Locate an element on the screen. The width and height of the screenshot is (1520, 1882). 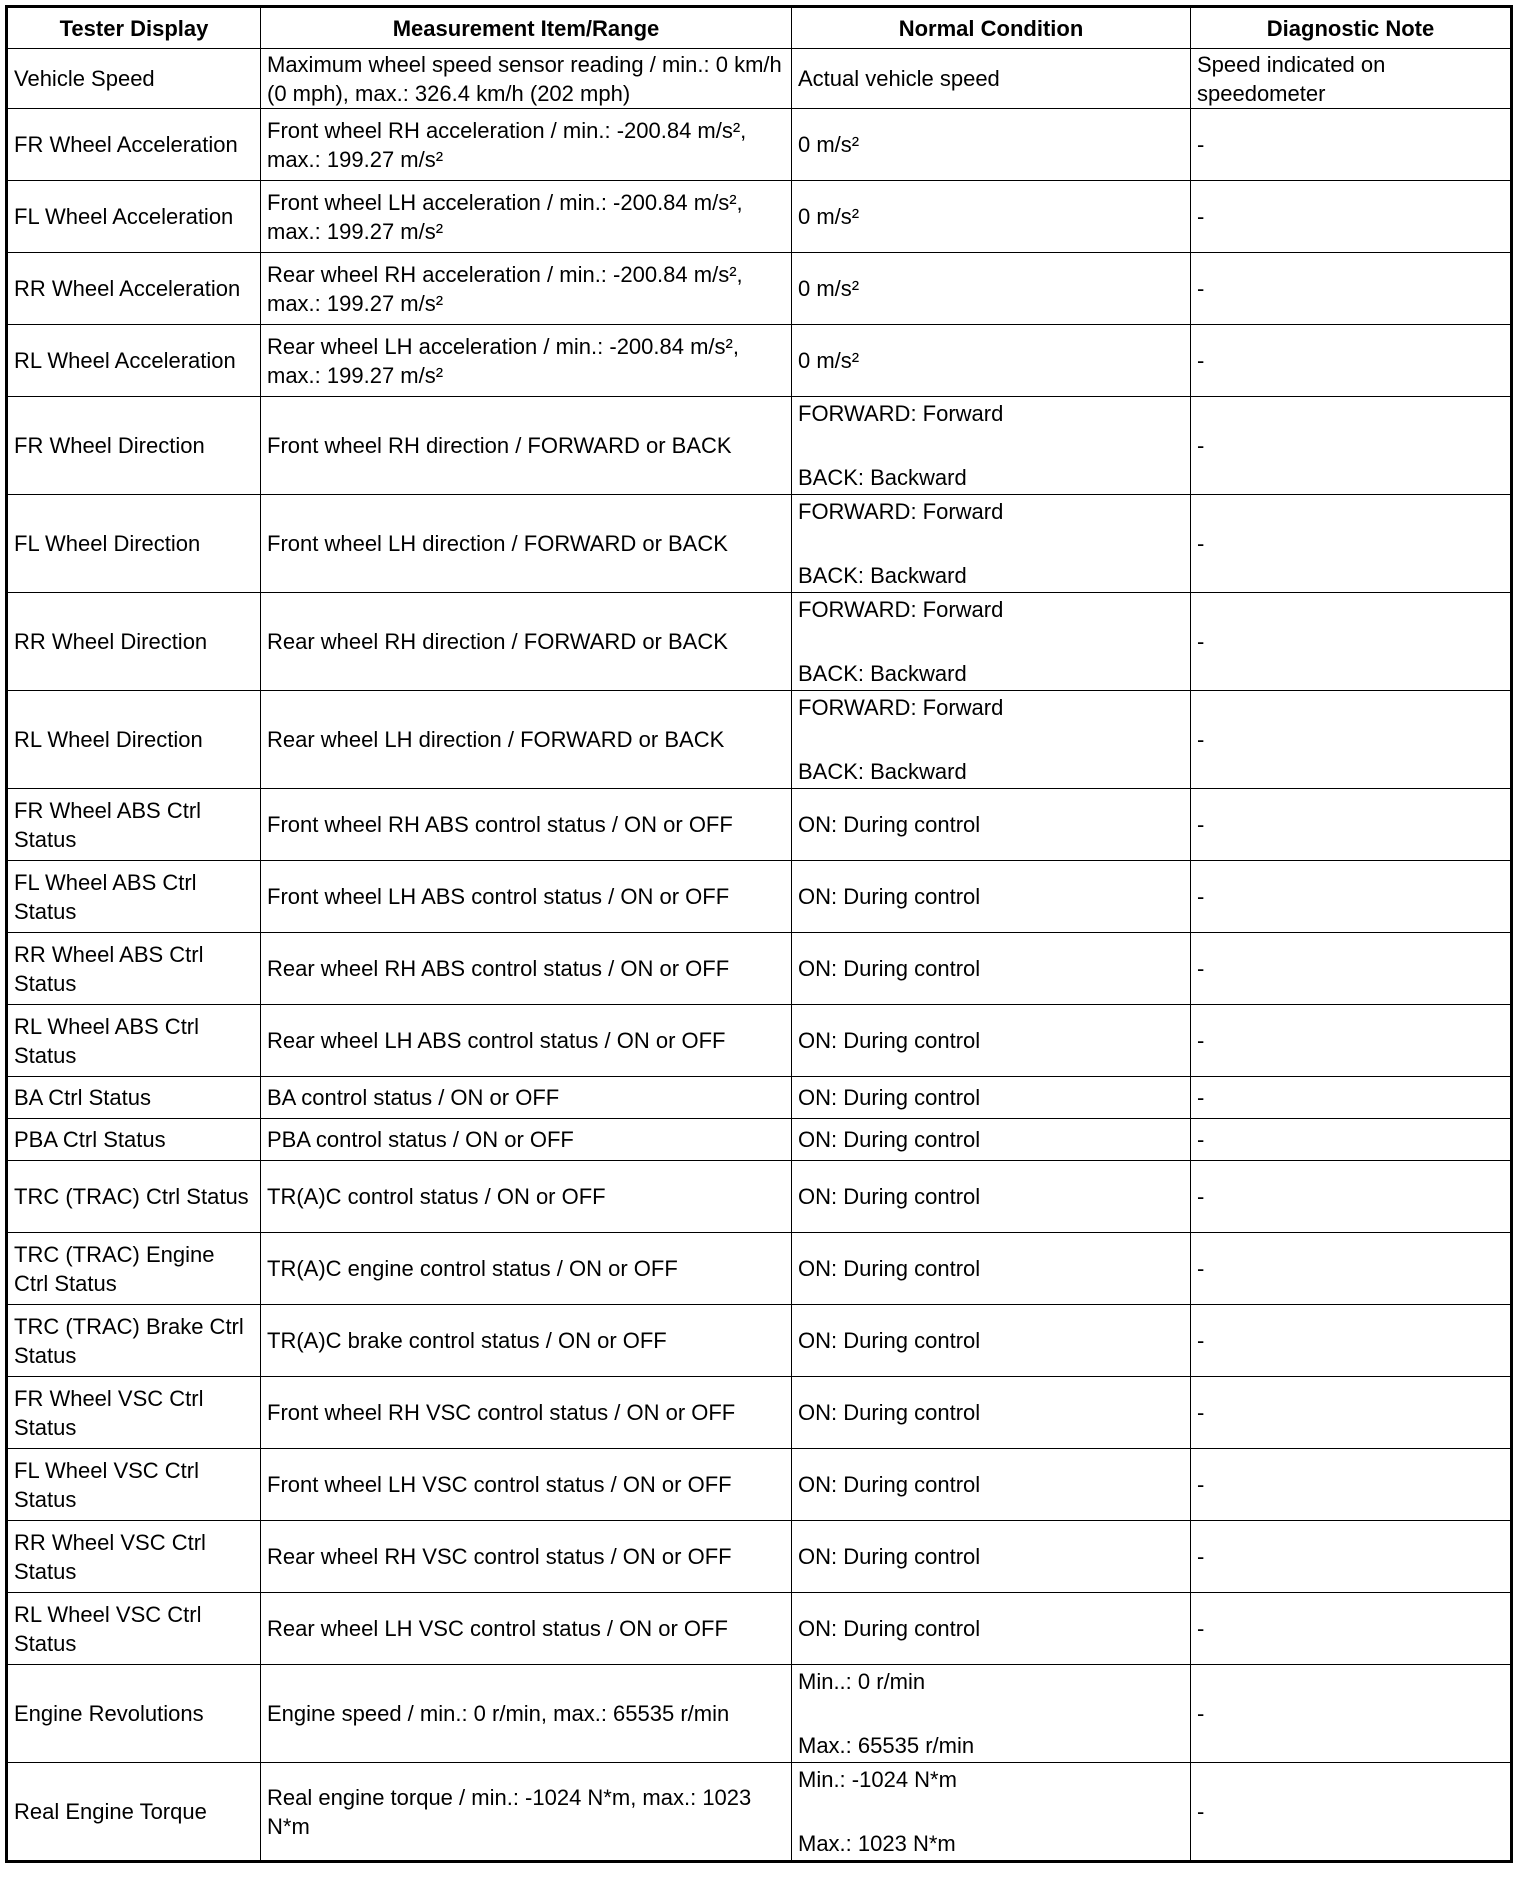
normal-condition-lines: Min..: 0 r/min Max.: 65535 r/min is located at coordinates (991, 1714).